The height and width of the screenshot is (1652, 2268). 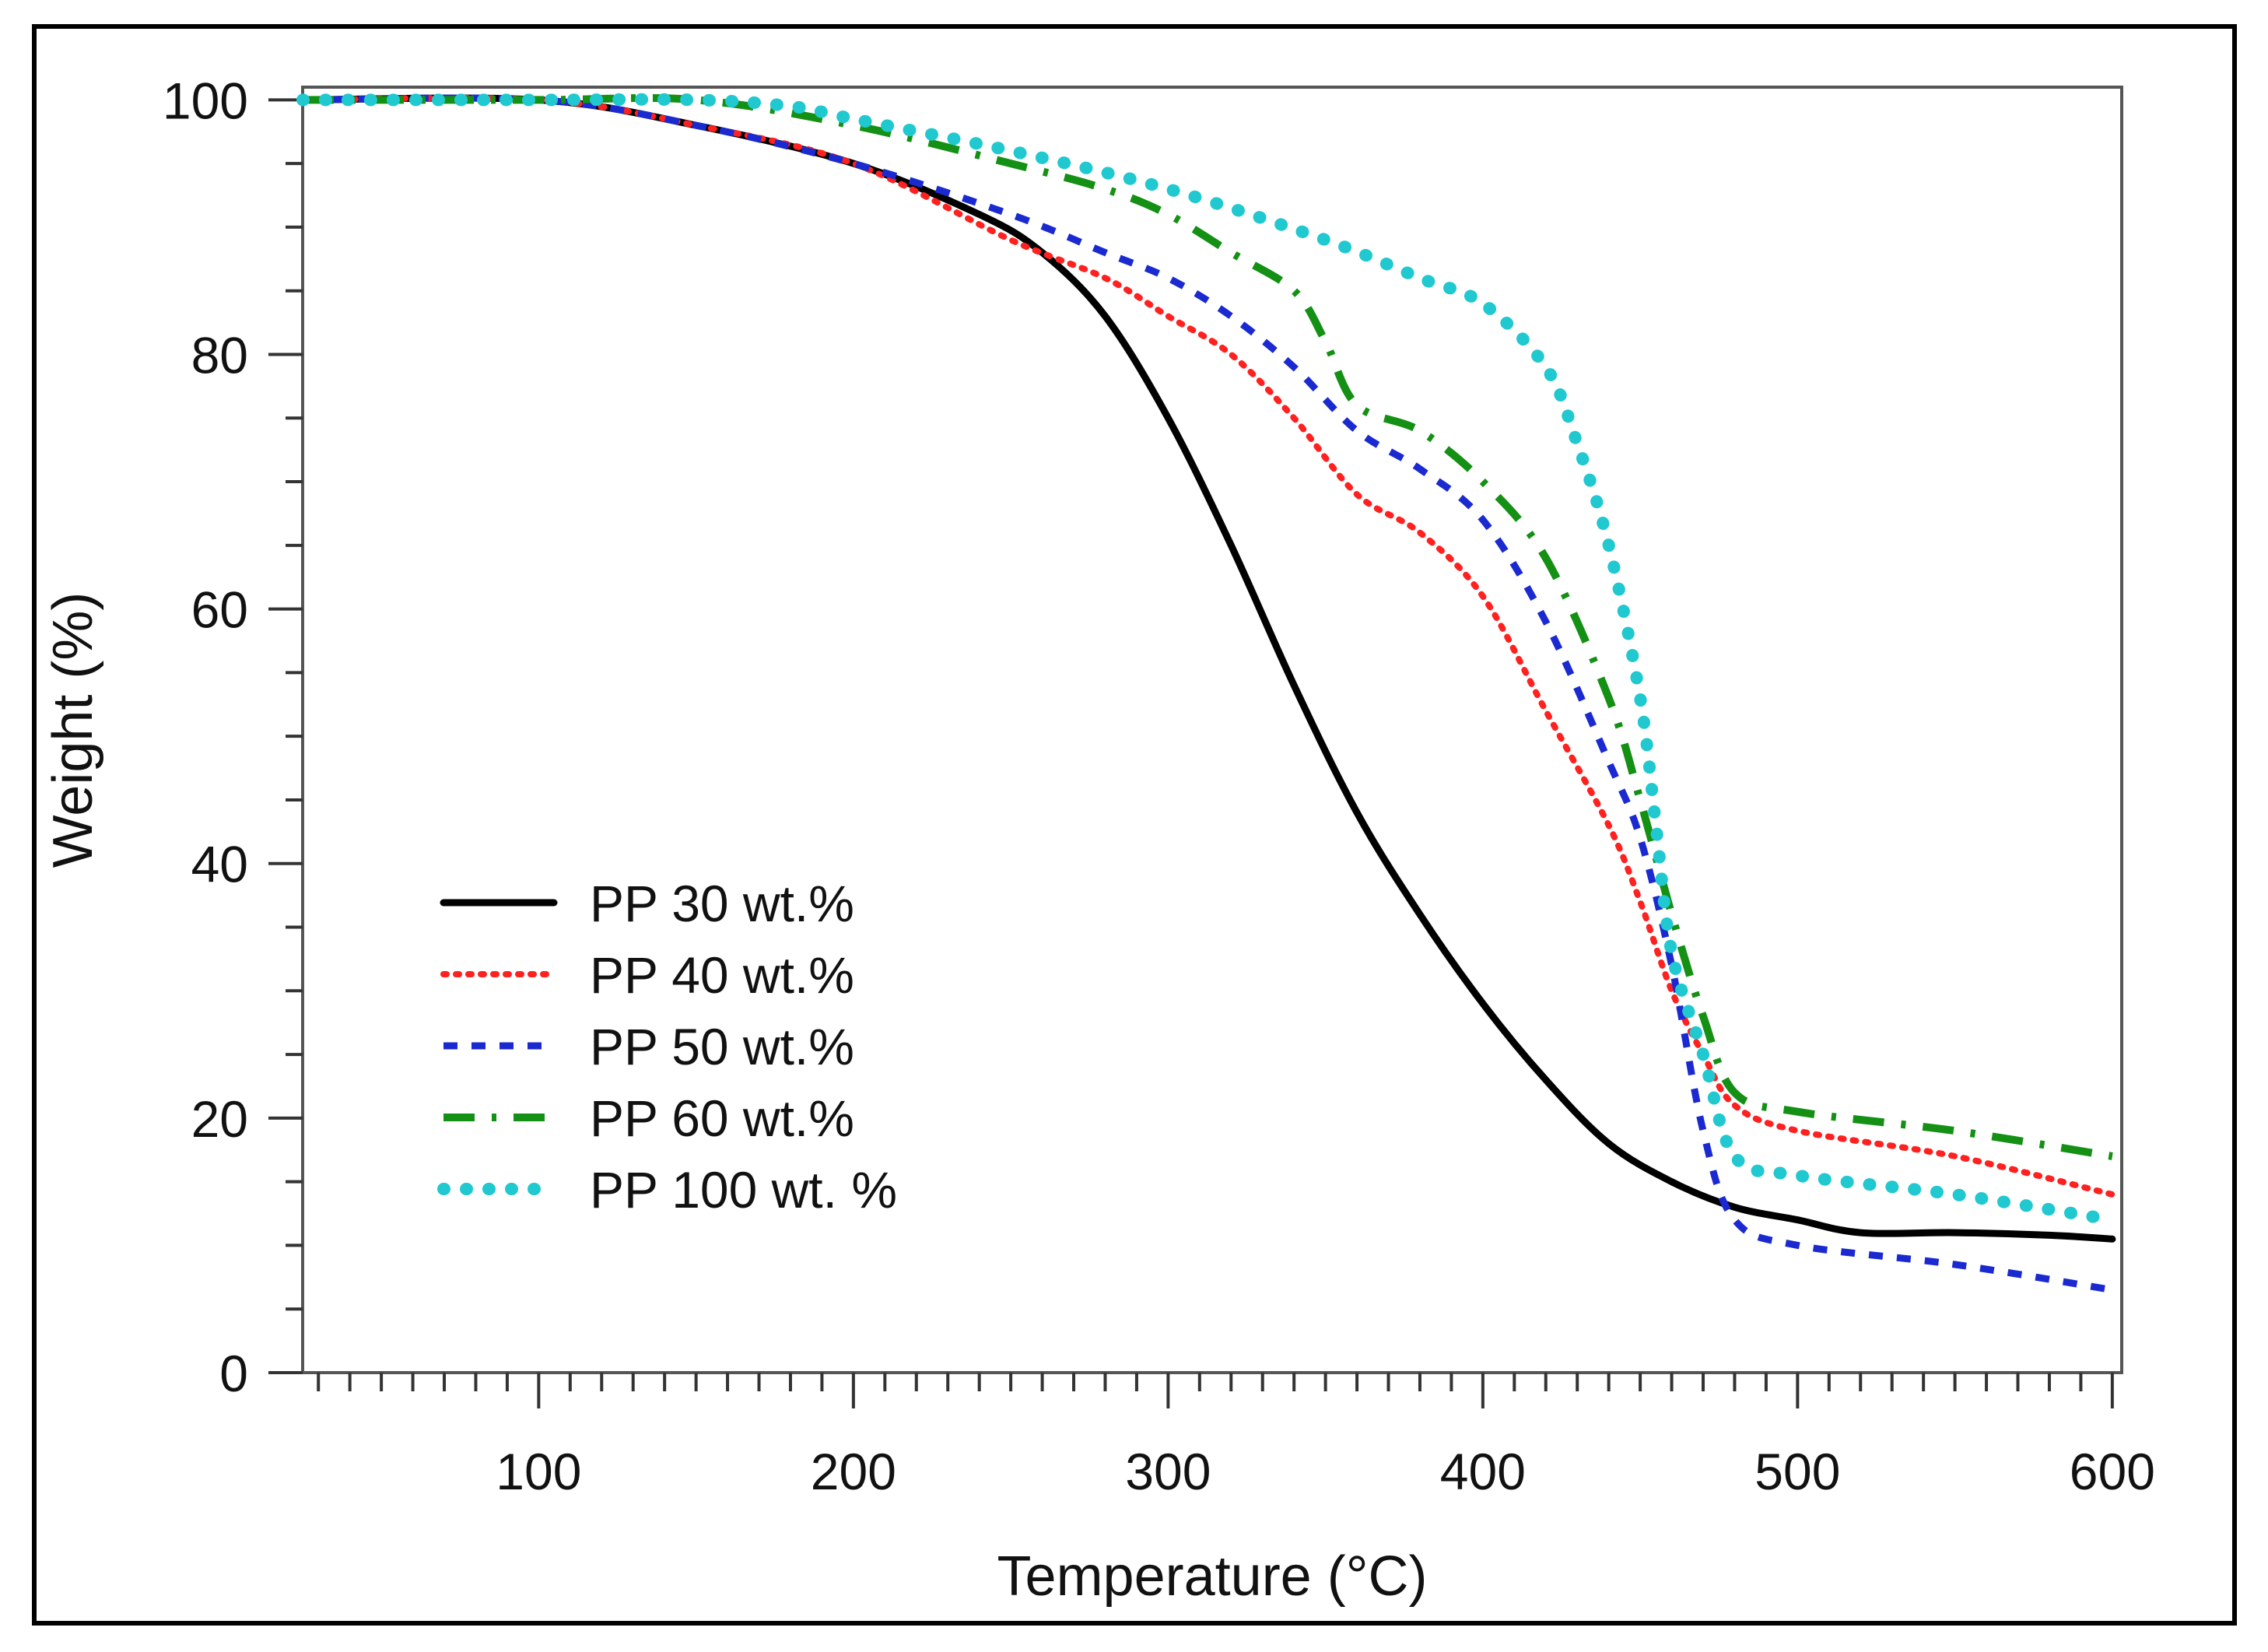 What do you see at coordinates (234, 1373) in the screenshot?
I see `y-tick-label: 0` at bounding box center [234, 1373].